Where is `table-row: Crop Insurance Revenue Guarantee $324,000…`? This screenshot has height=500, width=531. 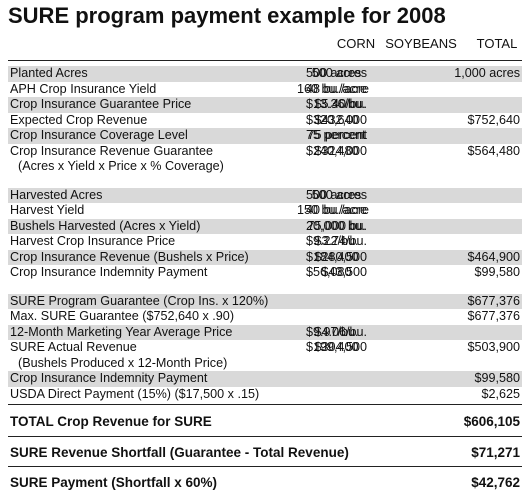
table-row: Crop Insurance Revenue Guarantee $324,000… is located at coordinates (265, 152).